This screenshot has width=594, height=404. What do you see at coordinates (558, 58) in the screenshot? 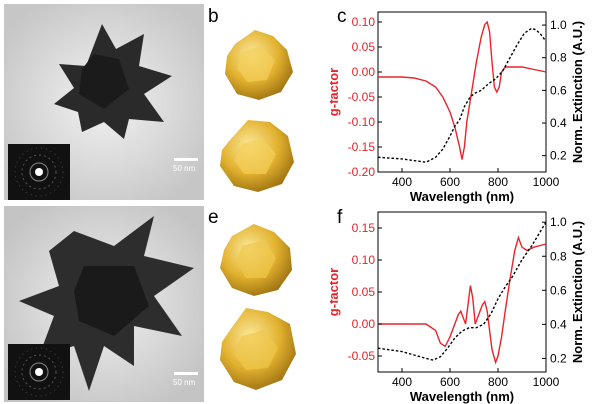
I see `chart-c-ytick-right-label: 0.8` at bounding box center [558, 58].